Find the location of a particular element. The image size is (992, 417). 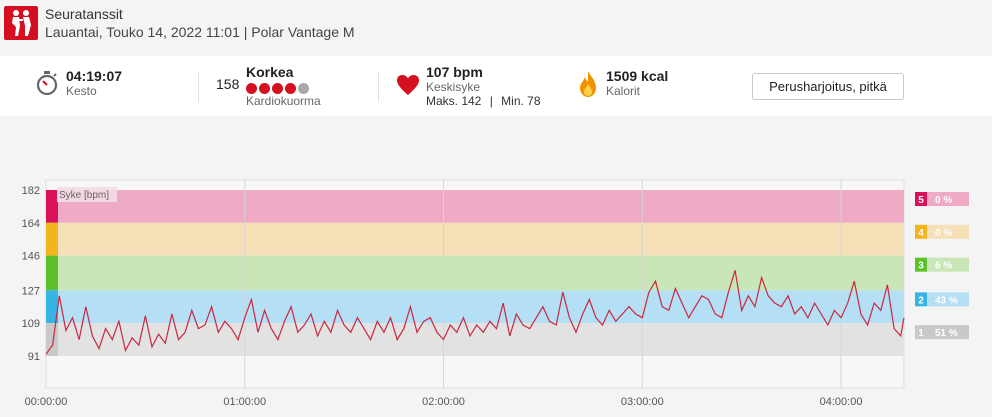

y-tick-label: 182 is located at coordinates (31, 191).